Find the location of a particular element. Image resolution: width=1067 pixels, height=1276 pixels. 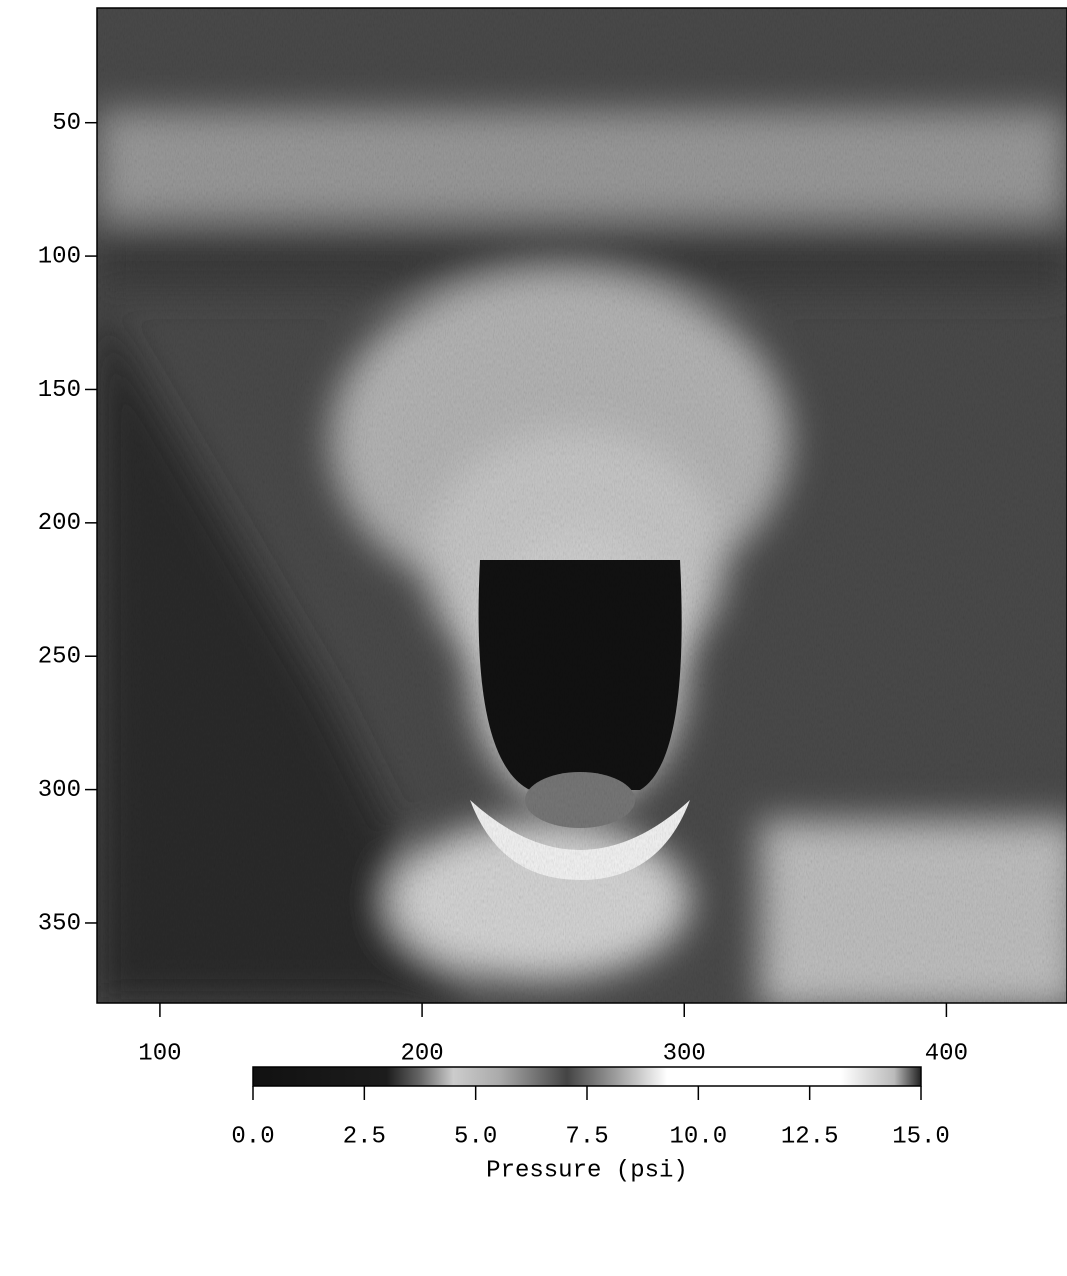

colorbar is located at coordinates (587, 1076).